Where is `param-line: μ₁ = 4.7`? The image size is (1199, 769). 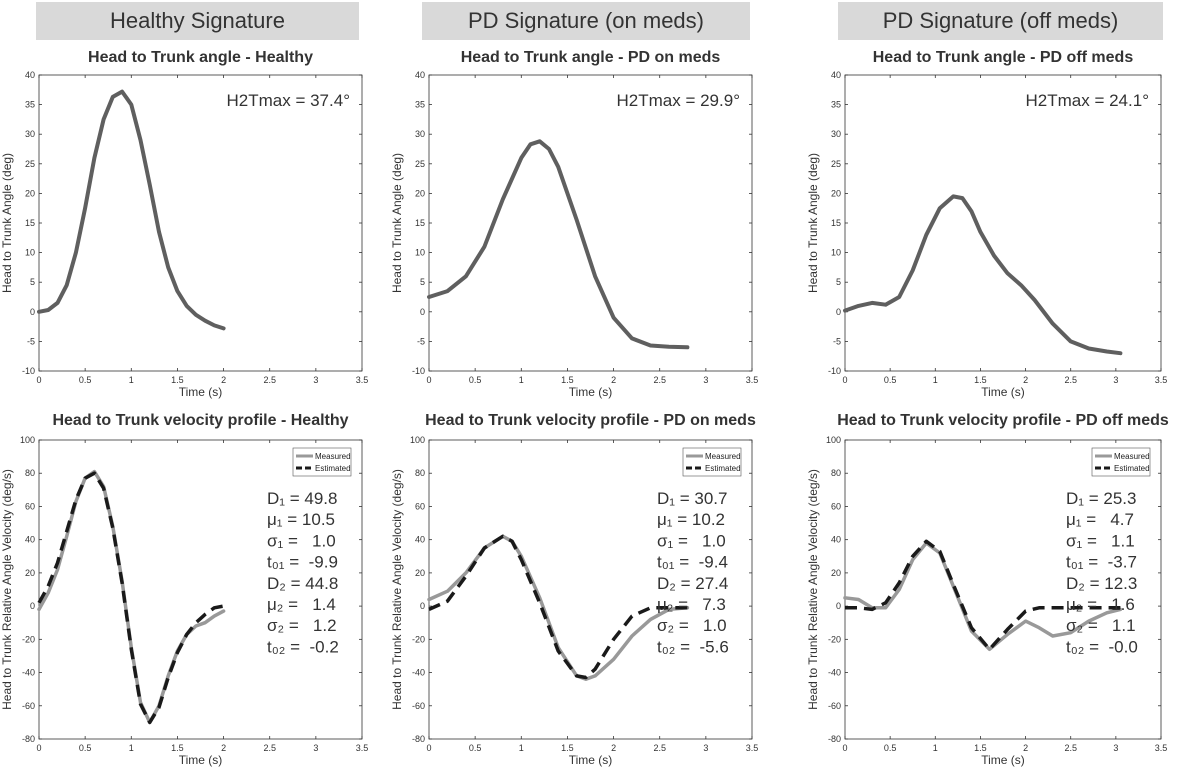
param-line: μ₁ = 4.7 is located at coordinates (1100, 519).